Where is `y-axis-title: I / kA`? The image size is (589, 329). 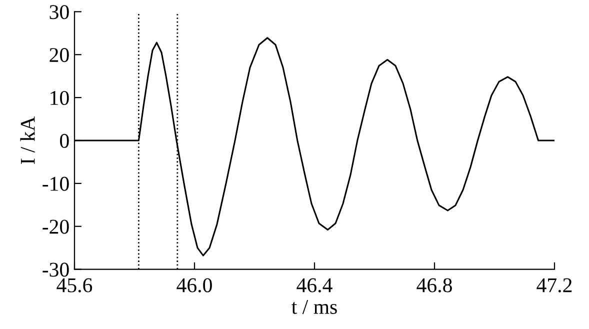
y-axis-title: I / kA is located at coordinates (27, 140).